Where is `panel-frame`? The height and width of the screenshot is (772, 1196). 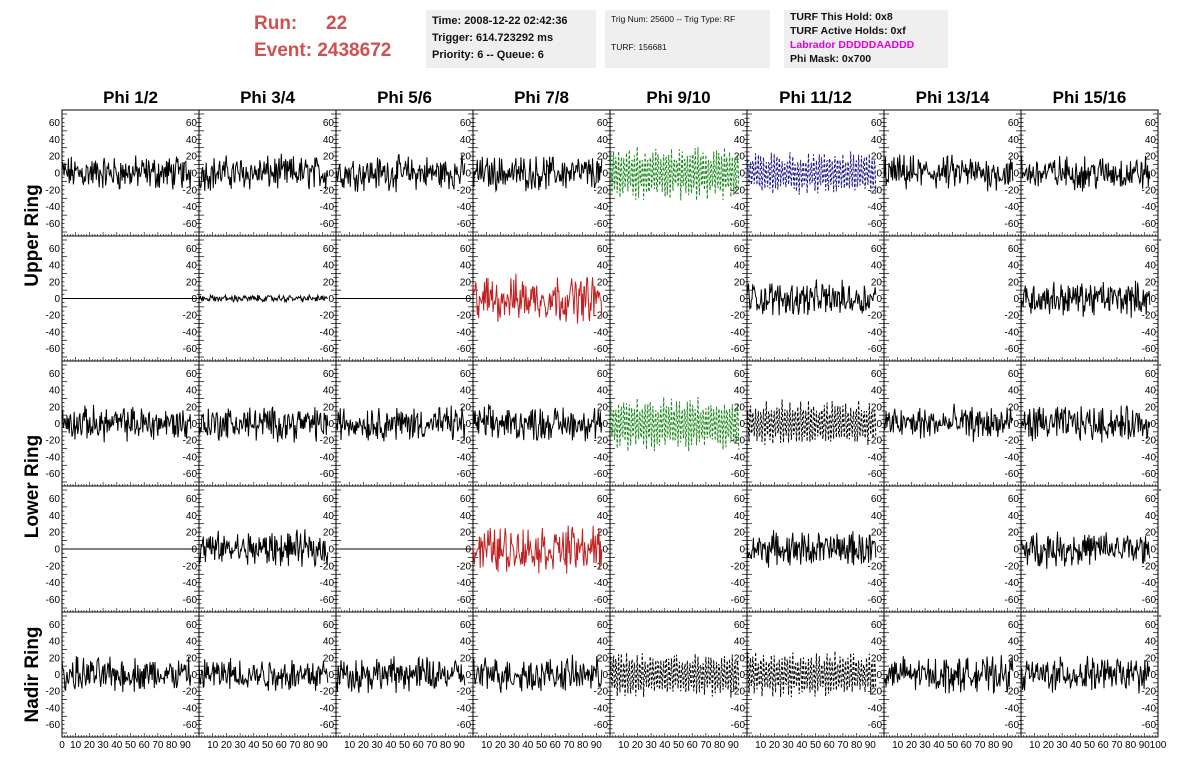
panel-frame is located at coordinates (678, 549).